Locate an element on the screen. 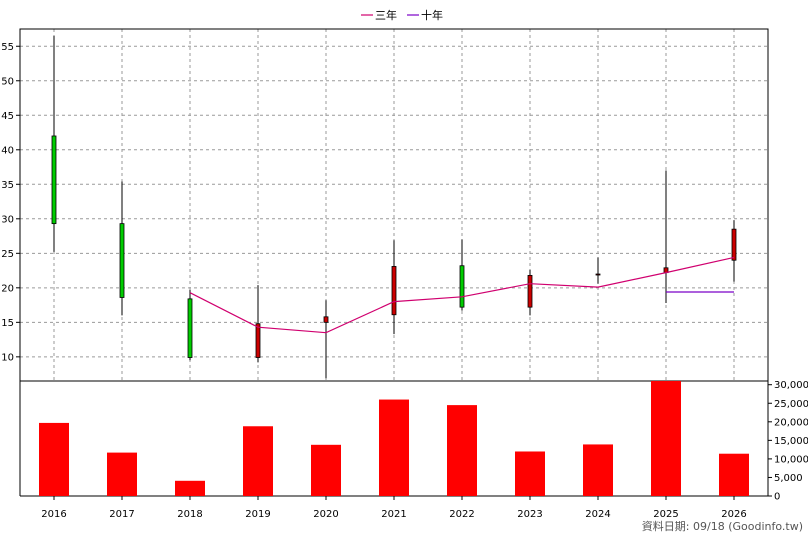 The width and height of the screenshot is (808, 540). price-tick-label: 25 is located at coordinates (7, 254).